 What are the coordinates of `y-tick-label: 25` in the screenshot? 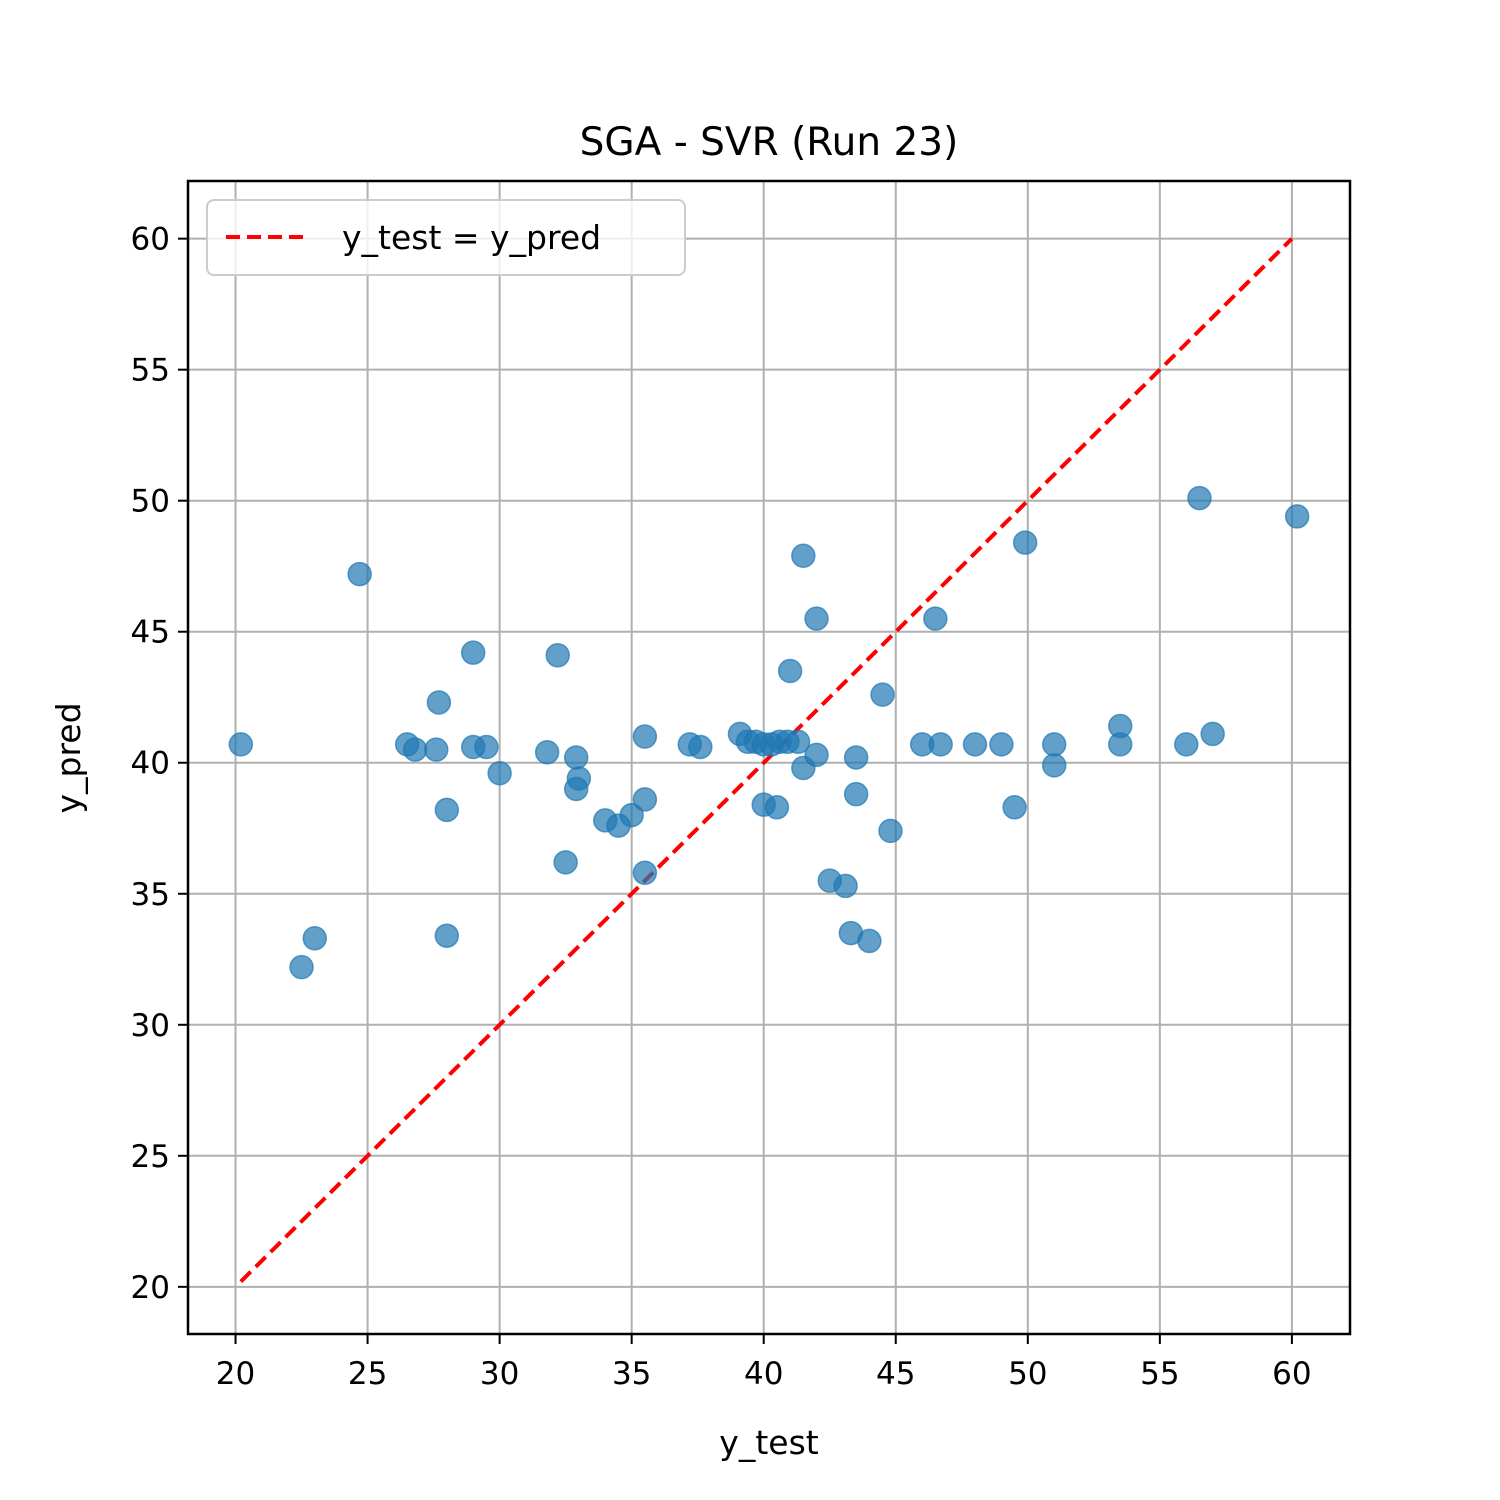 It's located at (150, 1157).